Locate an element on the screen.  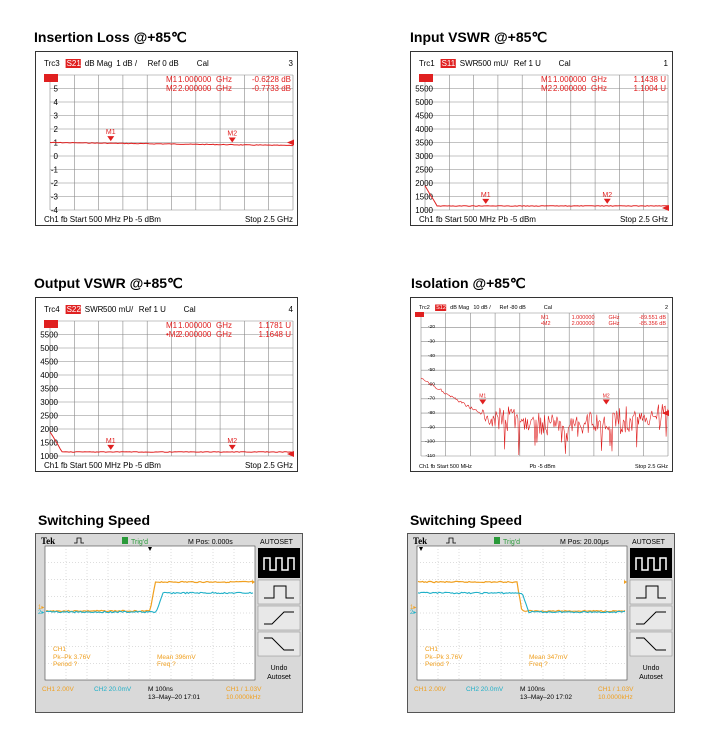
marker-readout-value: 1.1648 U is located at coordinates (275, 334).